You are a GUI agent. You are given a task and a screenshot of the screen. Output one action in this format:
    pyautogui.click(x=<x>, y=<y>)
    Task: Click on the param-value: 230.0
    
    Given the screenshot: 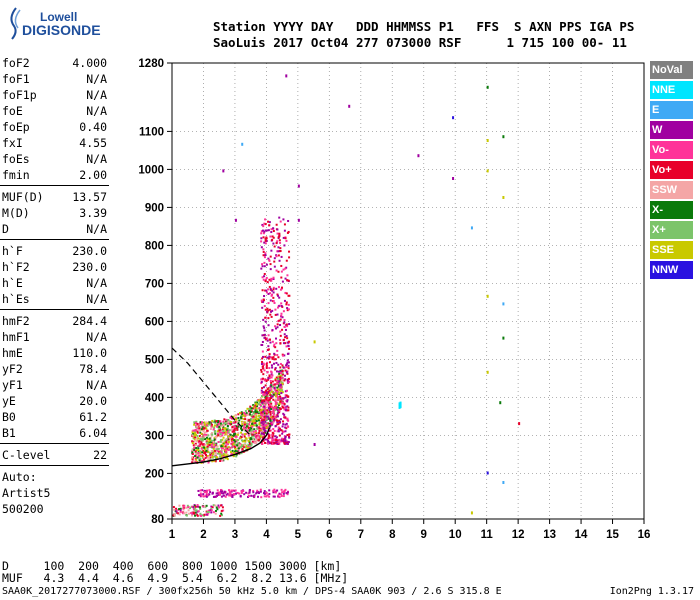 What is the action you would take?
    pyautogui.click(x=89, y=251)
    